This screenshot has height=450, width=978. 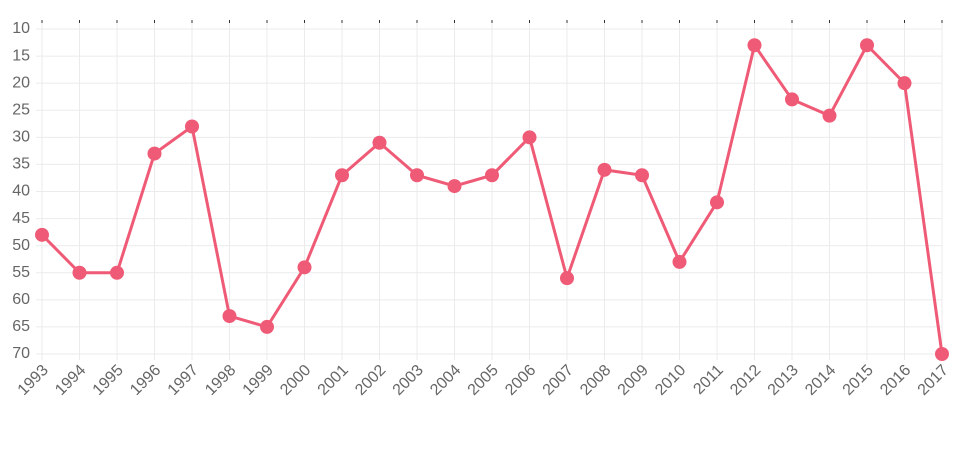 What do you see at coordinates (21, 137) in the screenshot?
I see `y-tick-label: 30` at bounding box center [21, 137].